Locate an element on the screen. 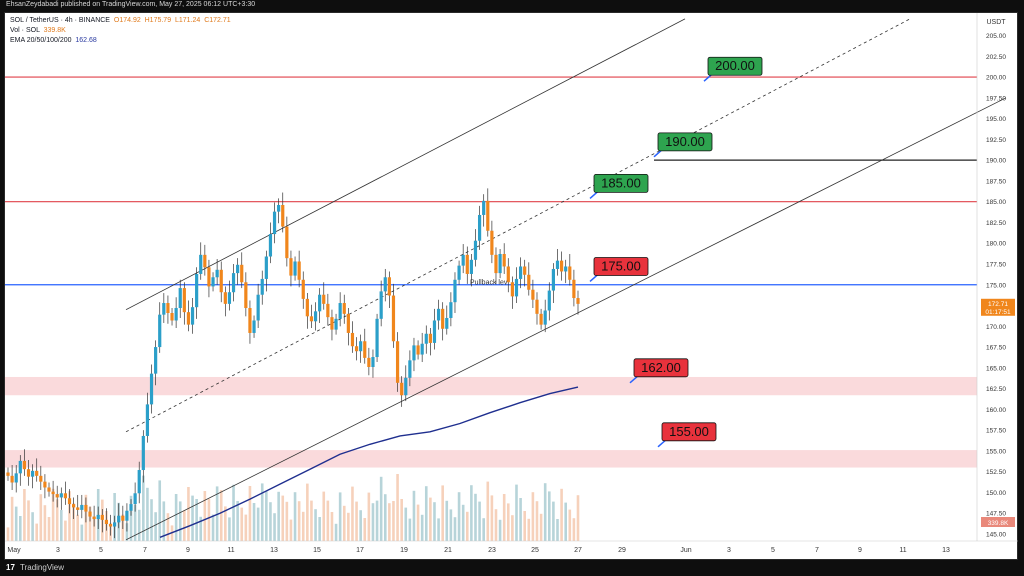 The width and height of the screenshot is (1024, 576). ema-line is located at coordinates (369, 462).